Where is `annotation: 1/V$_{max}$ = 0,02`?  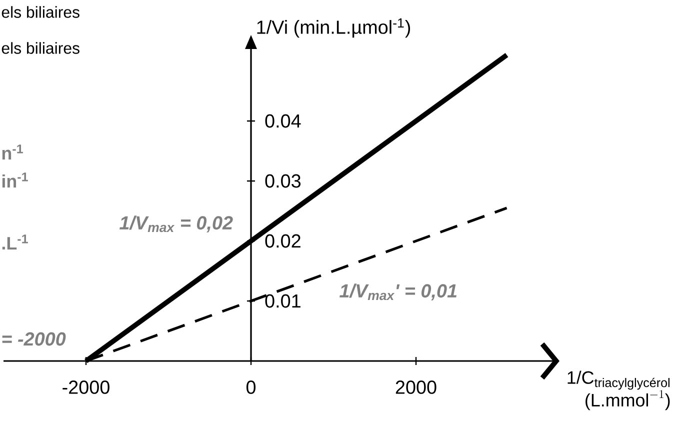 annotation: 1/V$_{max}$ = 0,02 is located at coordinates (176, 224).